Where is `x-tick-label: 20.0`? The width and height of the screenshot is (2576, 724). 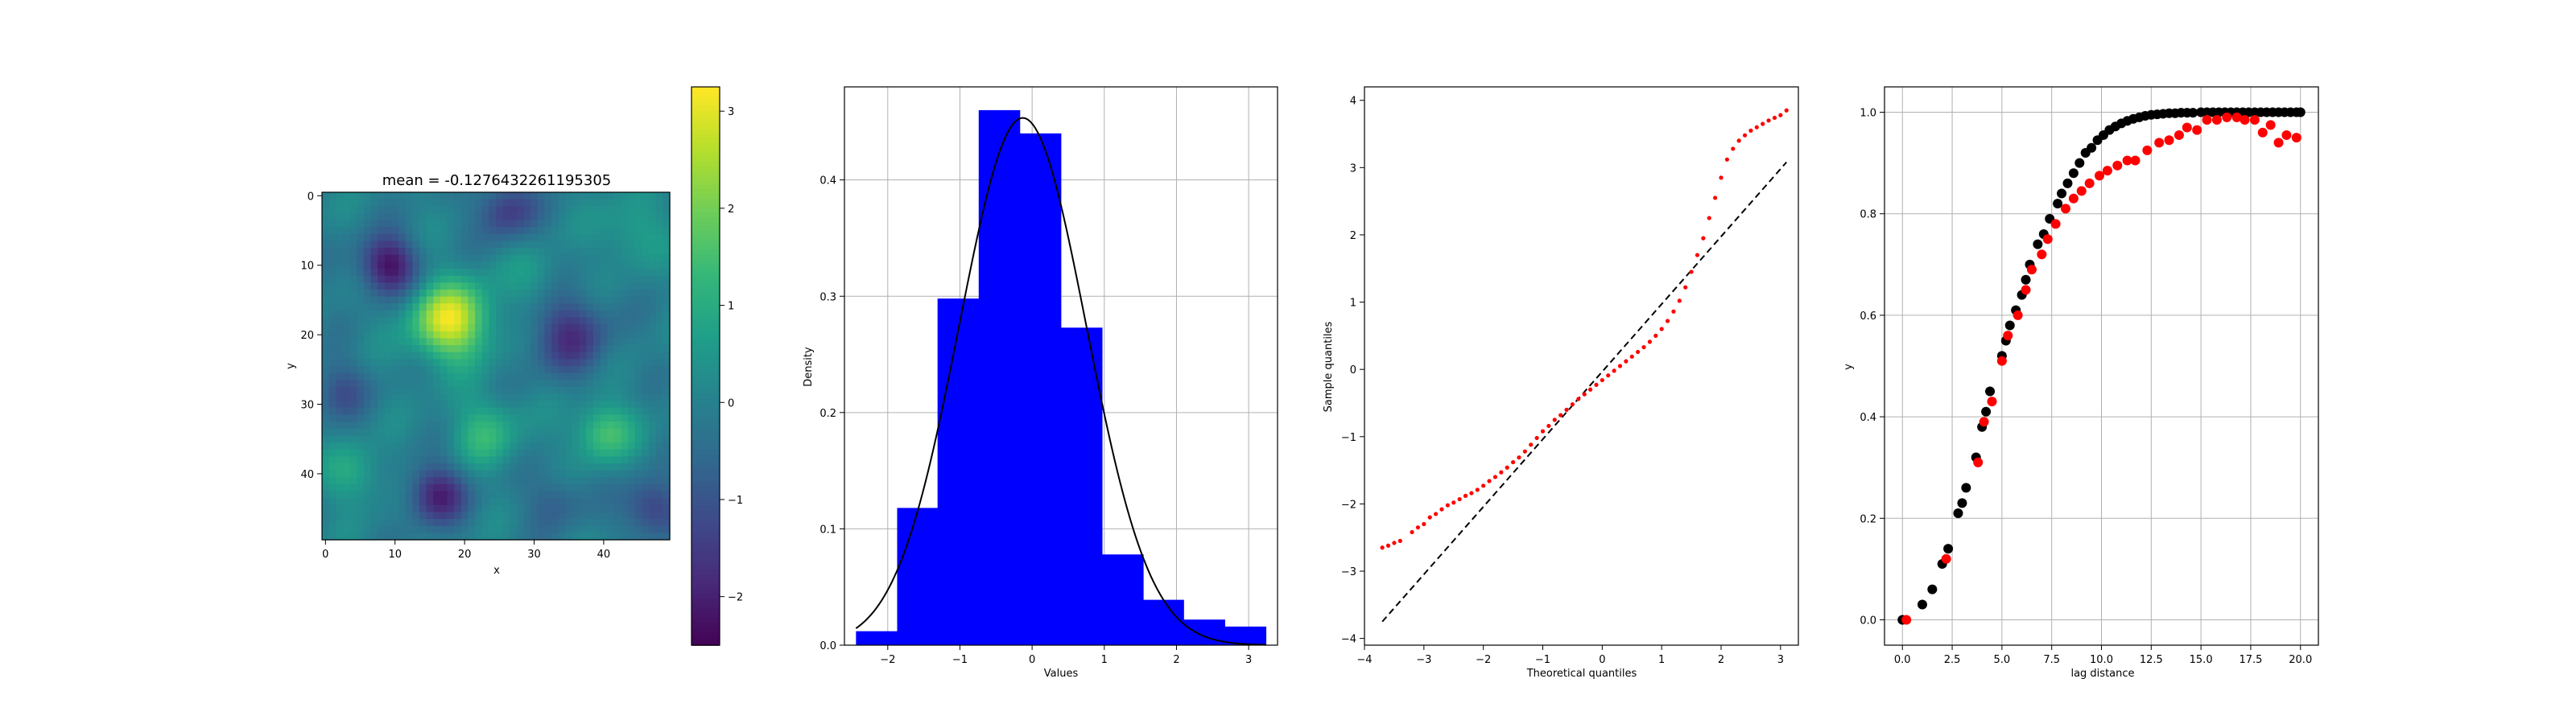 x-tick-label: 20.0 is located at coordinates (2300, 660).